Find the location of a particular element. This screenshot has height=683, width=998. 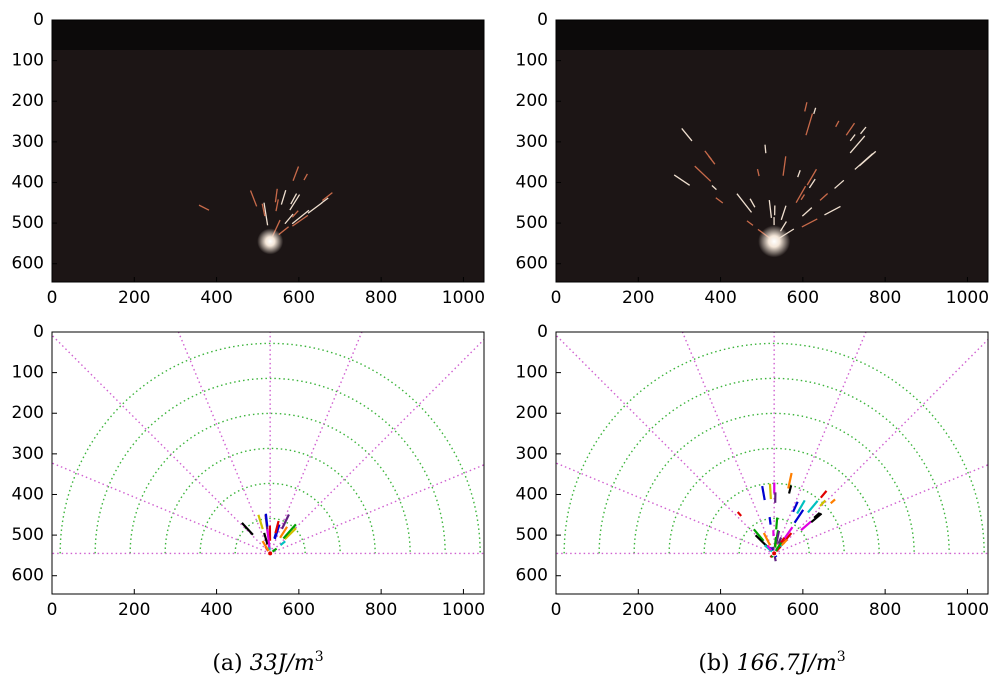

source-point is located at coordinates (774, 553).